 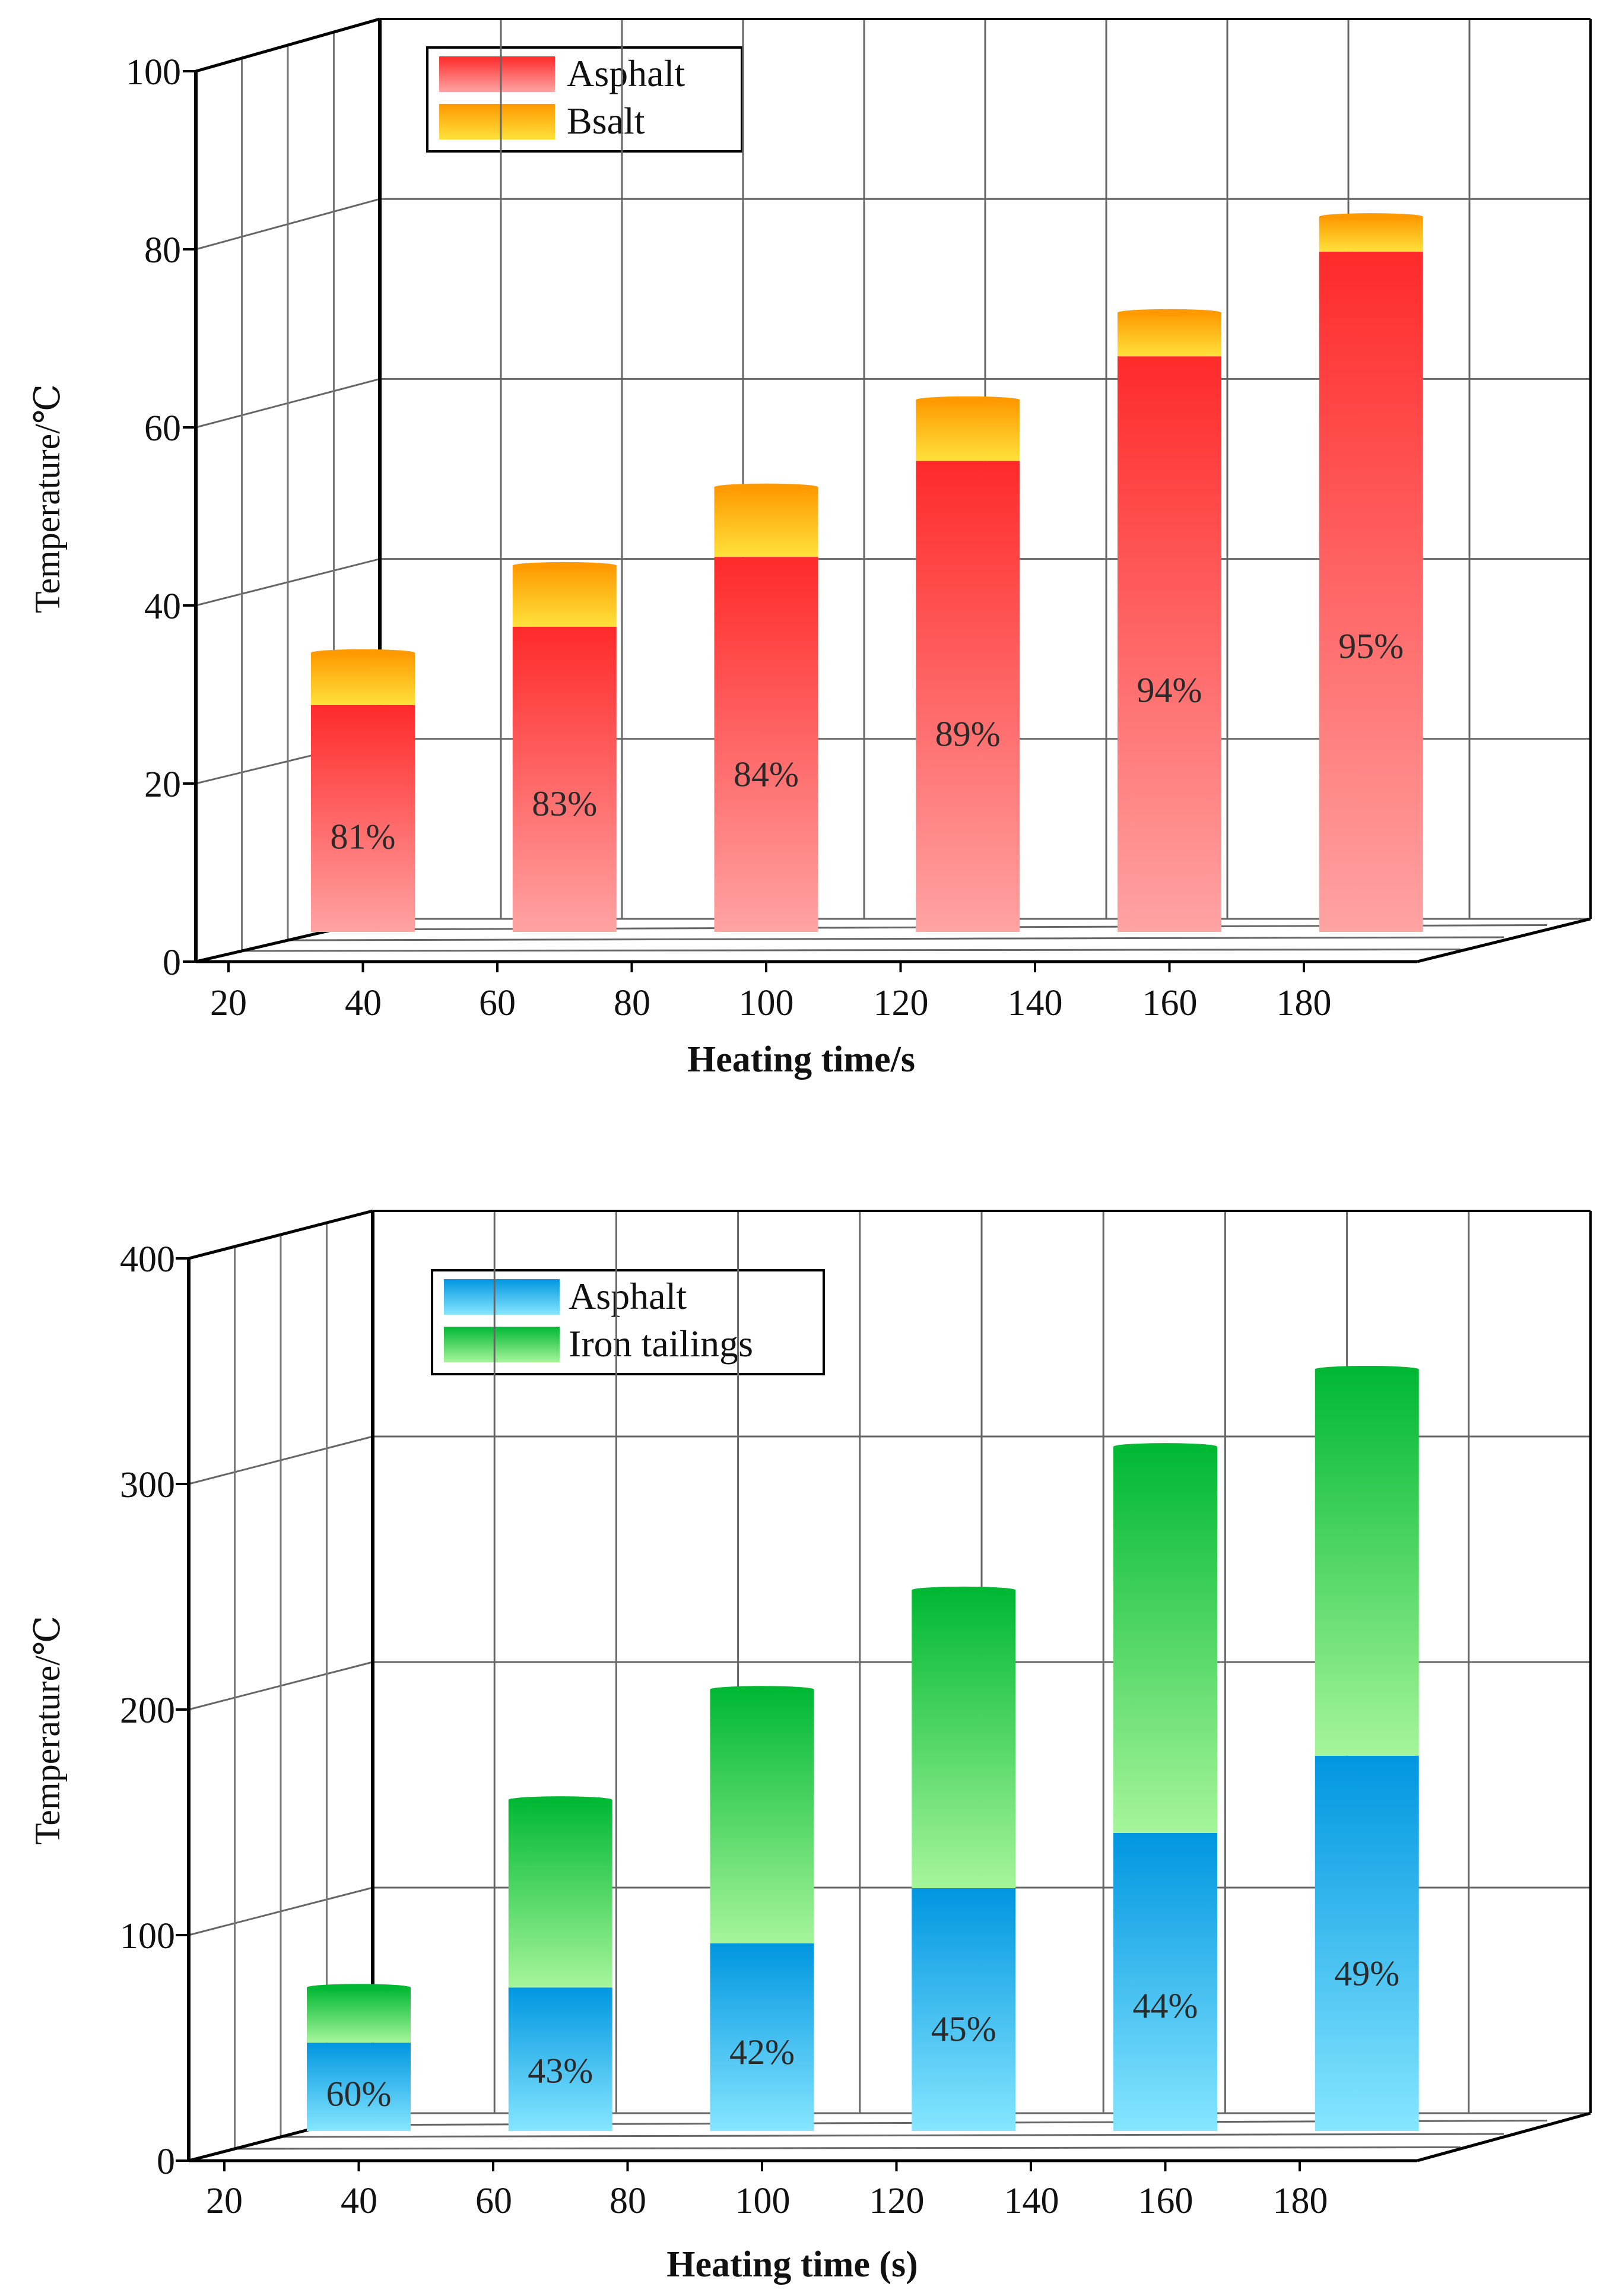 What do you see at coordinates (153, 72) in the screenshot?
I see `chart-1-ytick: 100` at bounding box center [153, 72].